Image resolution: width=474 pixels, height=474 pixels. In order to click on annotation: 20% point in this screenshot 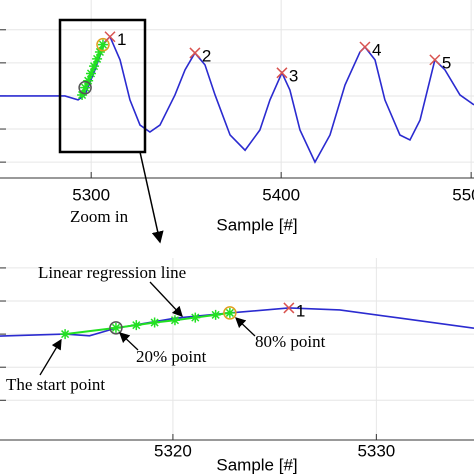, I will do `click(171, 356)`.